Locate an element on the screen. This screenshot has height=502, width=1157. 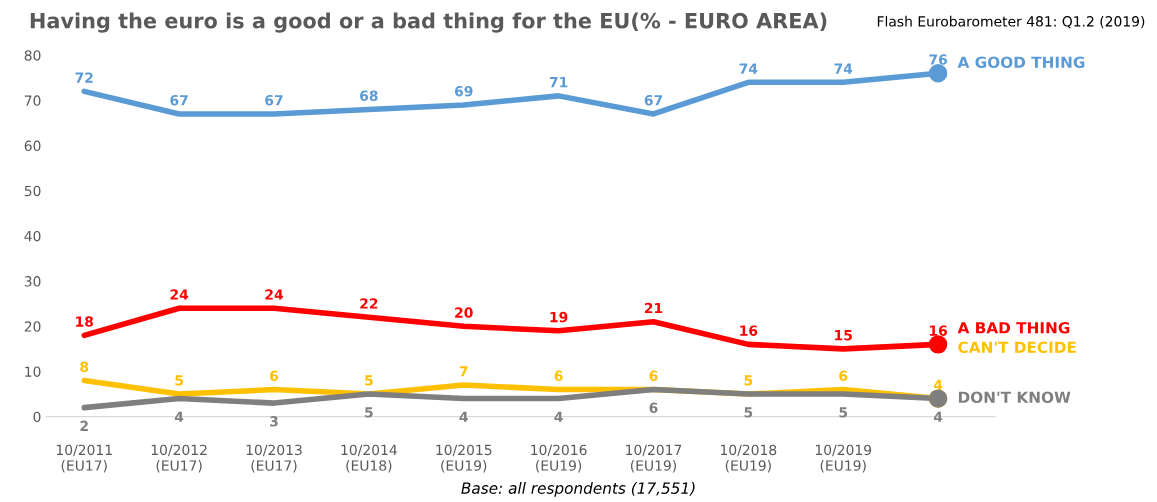
data-label: 69 is located at coordinates (463, 91).